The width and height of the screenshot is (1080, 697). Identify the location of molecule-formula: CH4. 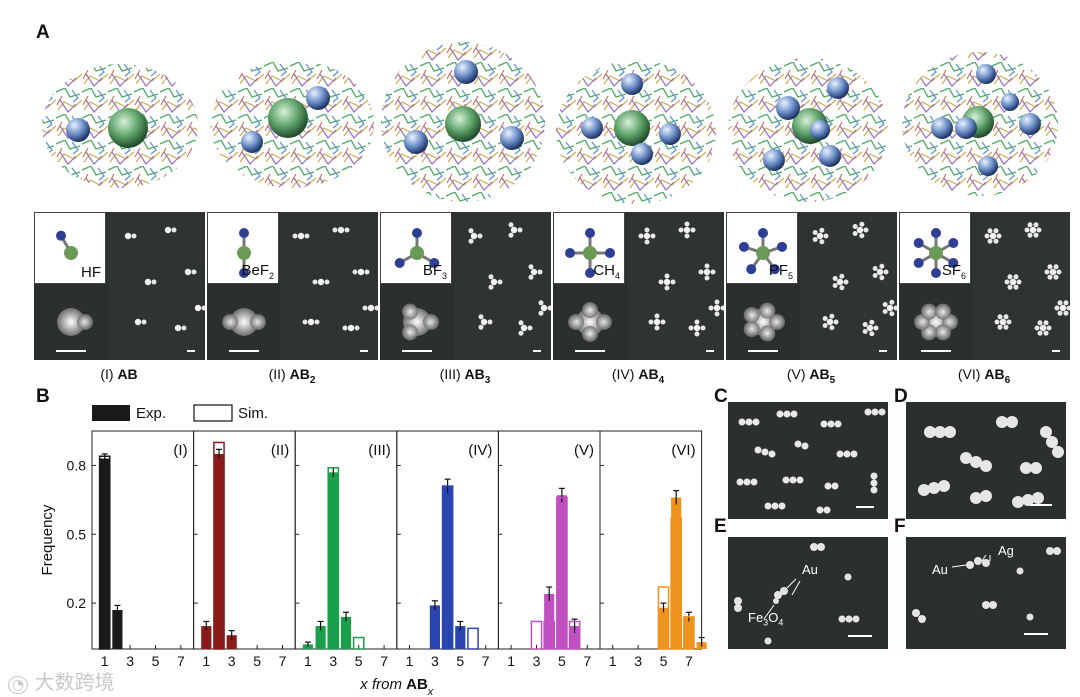
(606, 271).